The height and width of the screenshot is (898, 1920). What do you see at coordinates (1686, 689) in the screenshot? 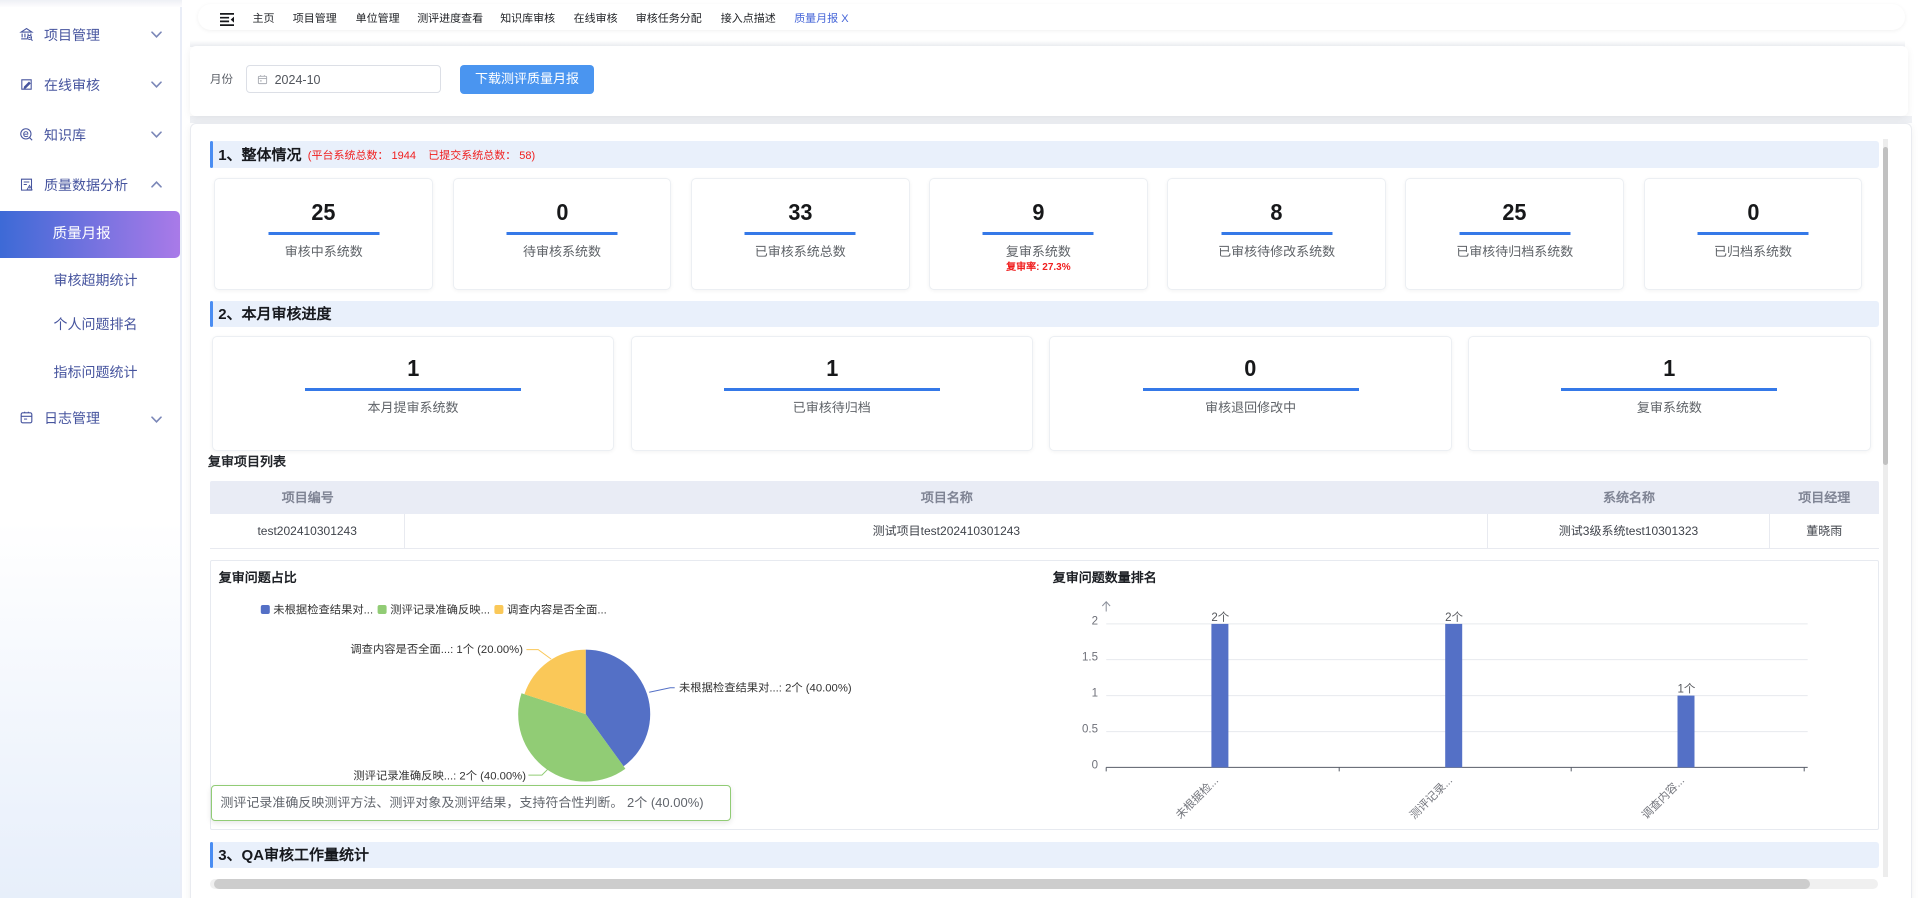
I see `svg-text: 1个` at bounding box center [1686, 689].